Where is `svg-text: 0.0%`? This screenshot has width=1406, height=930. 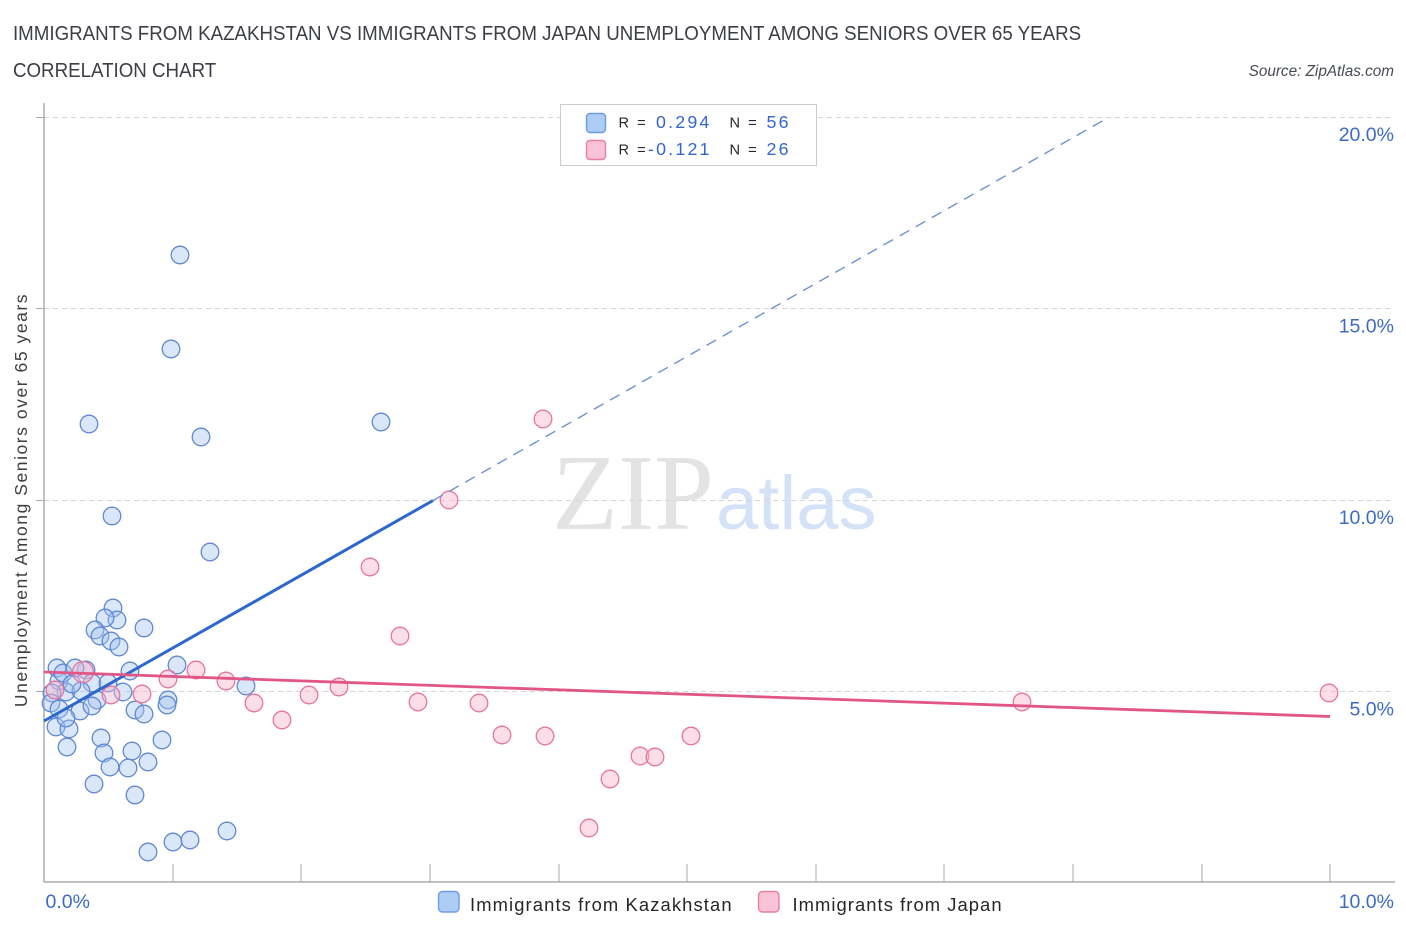
svg-text: 0.0% is located at coordinates (68, 902).